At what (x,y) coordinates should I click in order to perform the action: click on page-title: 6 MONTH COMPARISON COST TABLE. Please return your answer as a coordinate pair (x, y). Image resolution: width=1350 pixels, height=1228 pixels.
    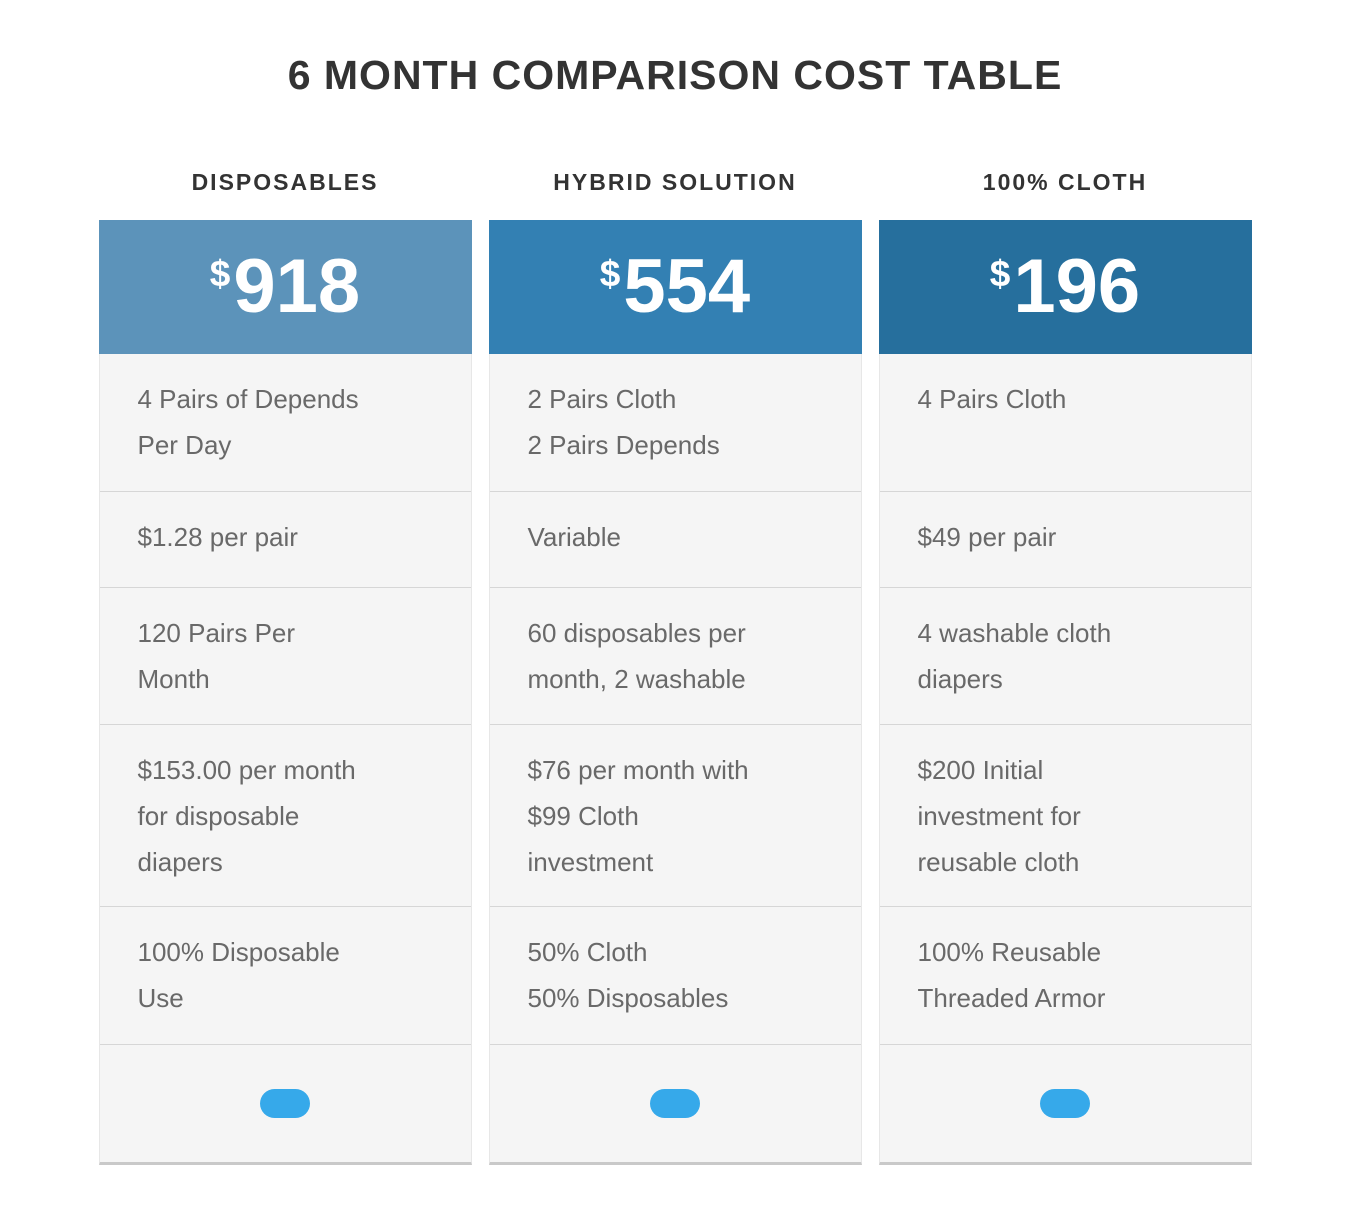
    Looking at the image, I should click on (675, 75).